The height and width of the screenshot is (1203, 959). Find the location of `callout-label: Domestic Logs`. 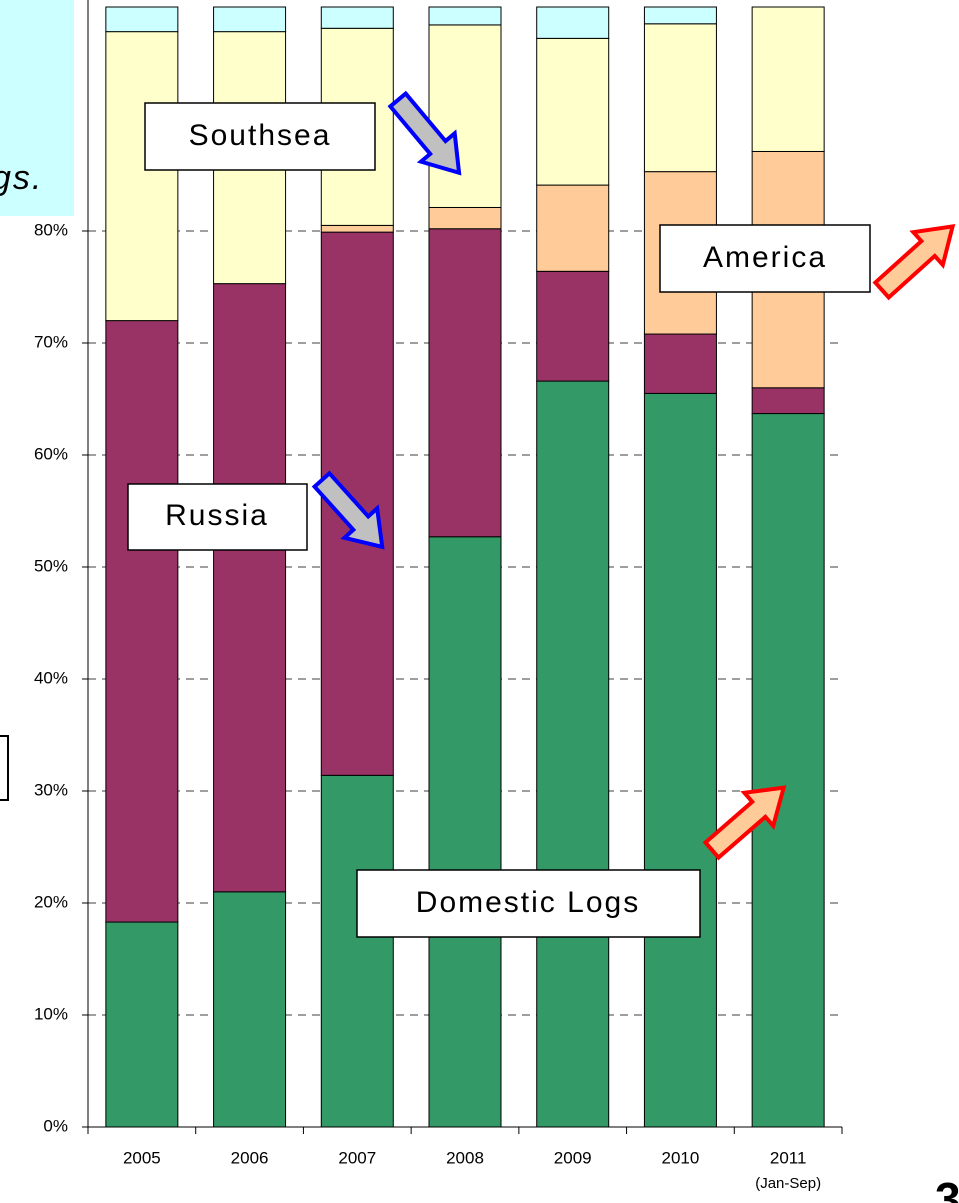

callout-label: Domestic Logs is located at coordinates (528, 902).